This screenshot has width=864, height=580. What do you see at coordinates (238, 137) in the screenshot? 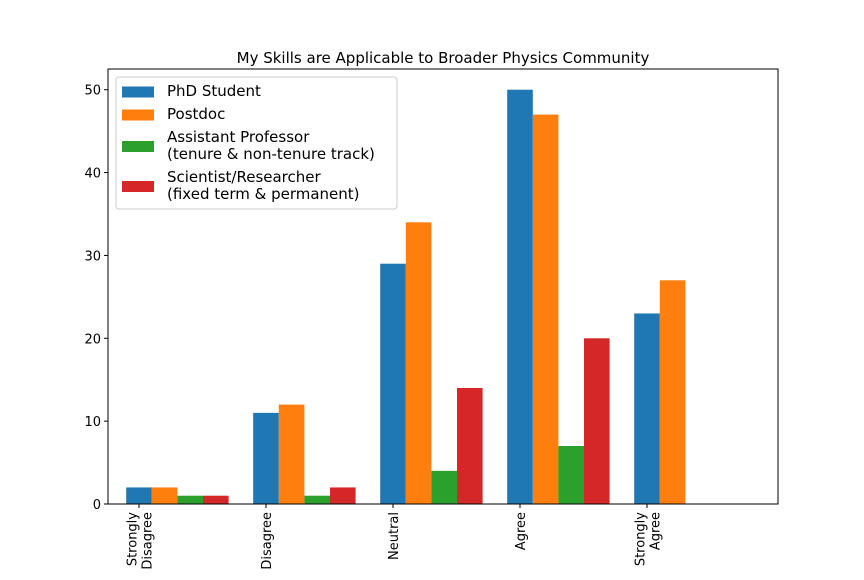
I see `legend-label-2-line-0: Assistant Professor` at bounding box center [238, 137].